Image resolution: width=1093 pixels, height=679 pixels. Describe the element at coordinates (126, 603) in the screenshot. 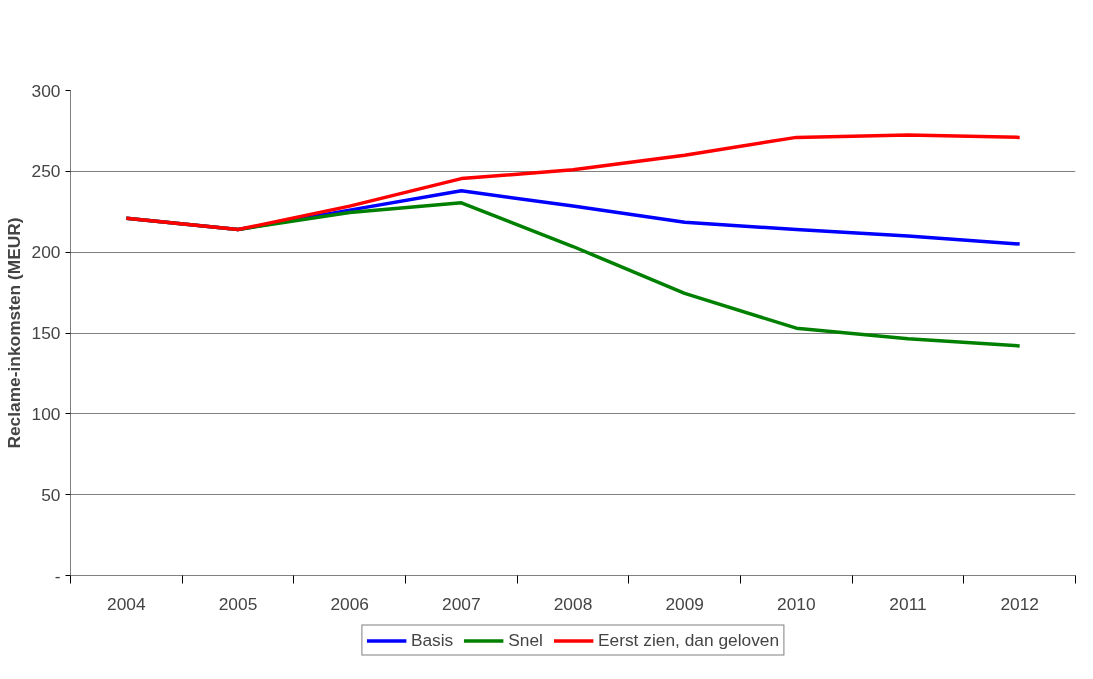

I see `x-tick-label: 2004` at that location.